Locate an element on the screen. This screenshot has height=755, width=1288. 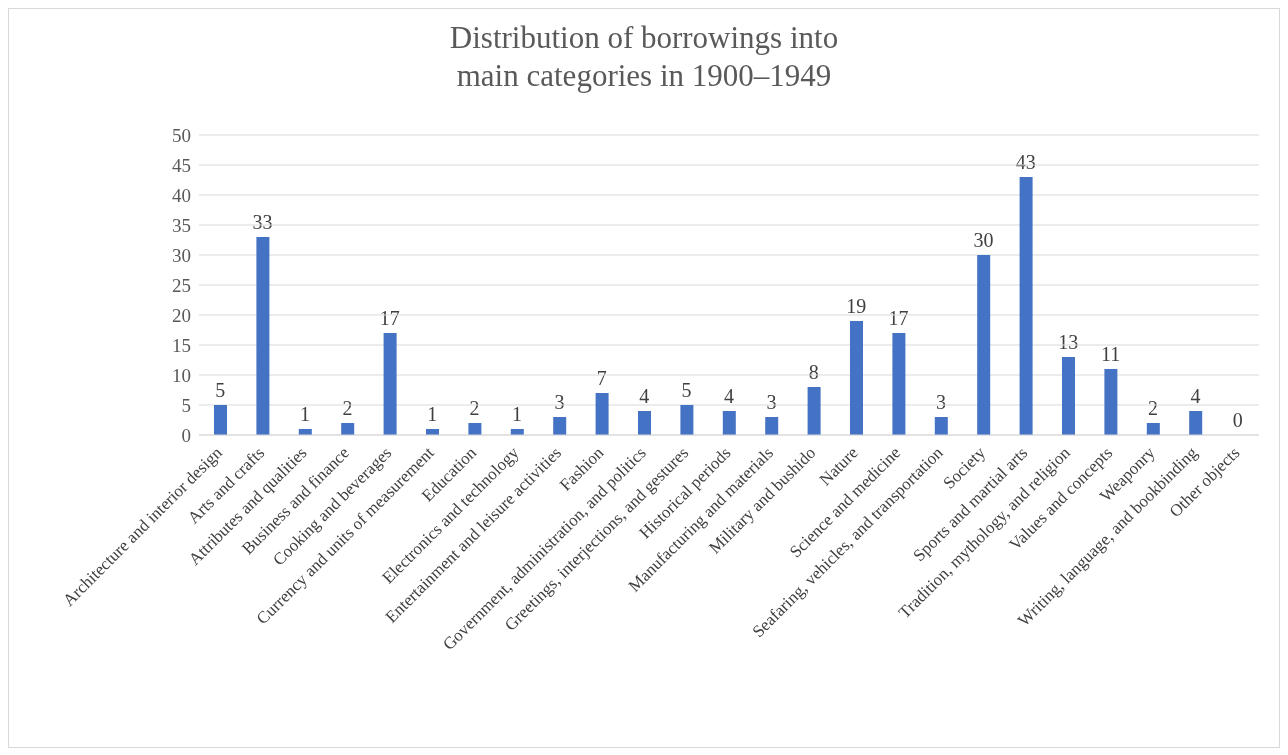
y-tick-label: 20 is located at coordinates (181, 315).